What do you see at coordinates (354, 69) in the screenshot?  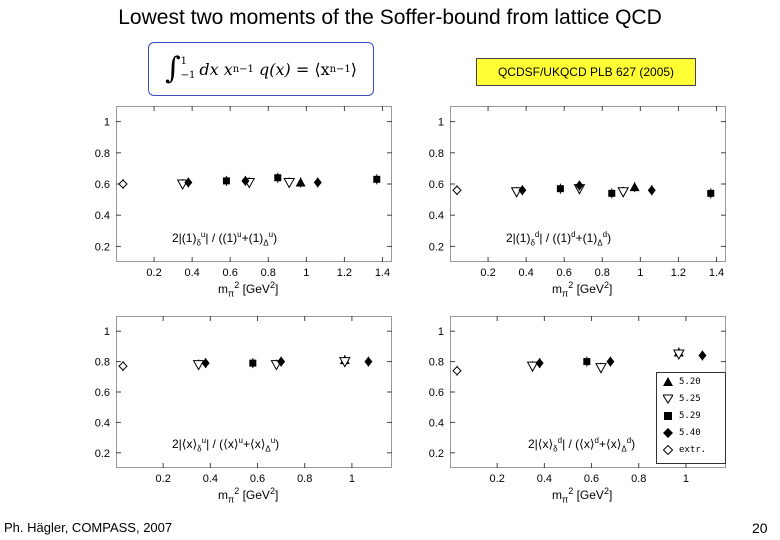 I see `formula-rhs-close: ⟩` at bounding box center [354, 69].